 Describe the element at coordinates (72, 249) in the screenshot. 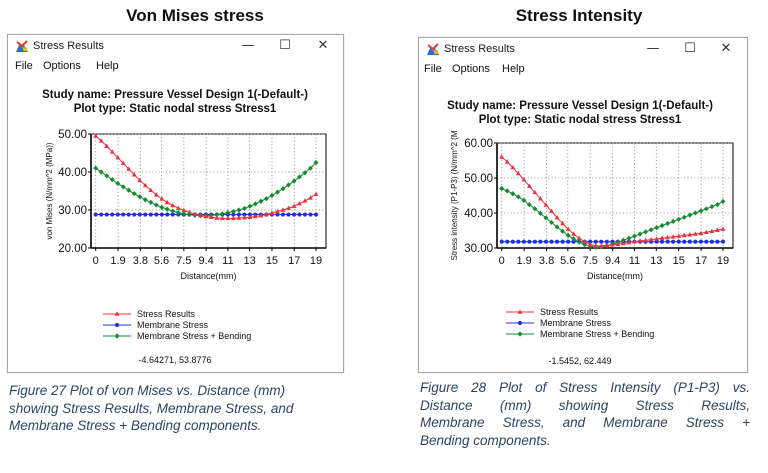

I see `y-tick-label: 20.00` at that location.